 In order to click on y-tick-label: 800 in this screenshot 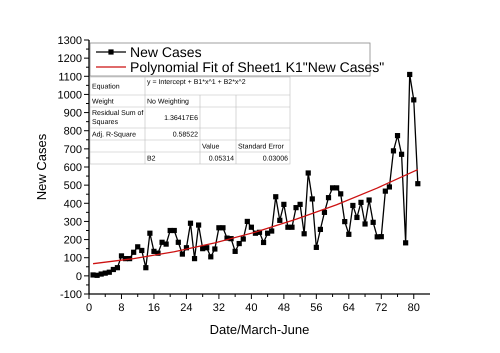, I will do `click(73, 132)`.